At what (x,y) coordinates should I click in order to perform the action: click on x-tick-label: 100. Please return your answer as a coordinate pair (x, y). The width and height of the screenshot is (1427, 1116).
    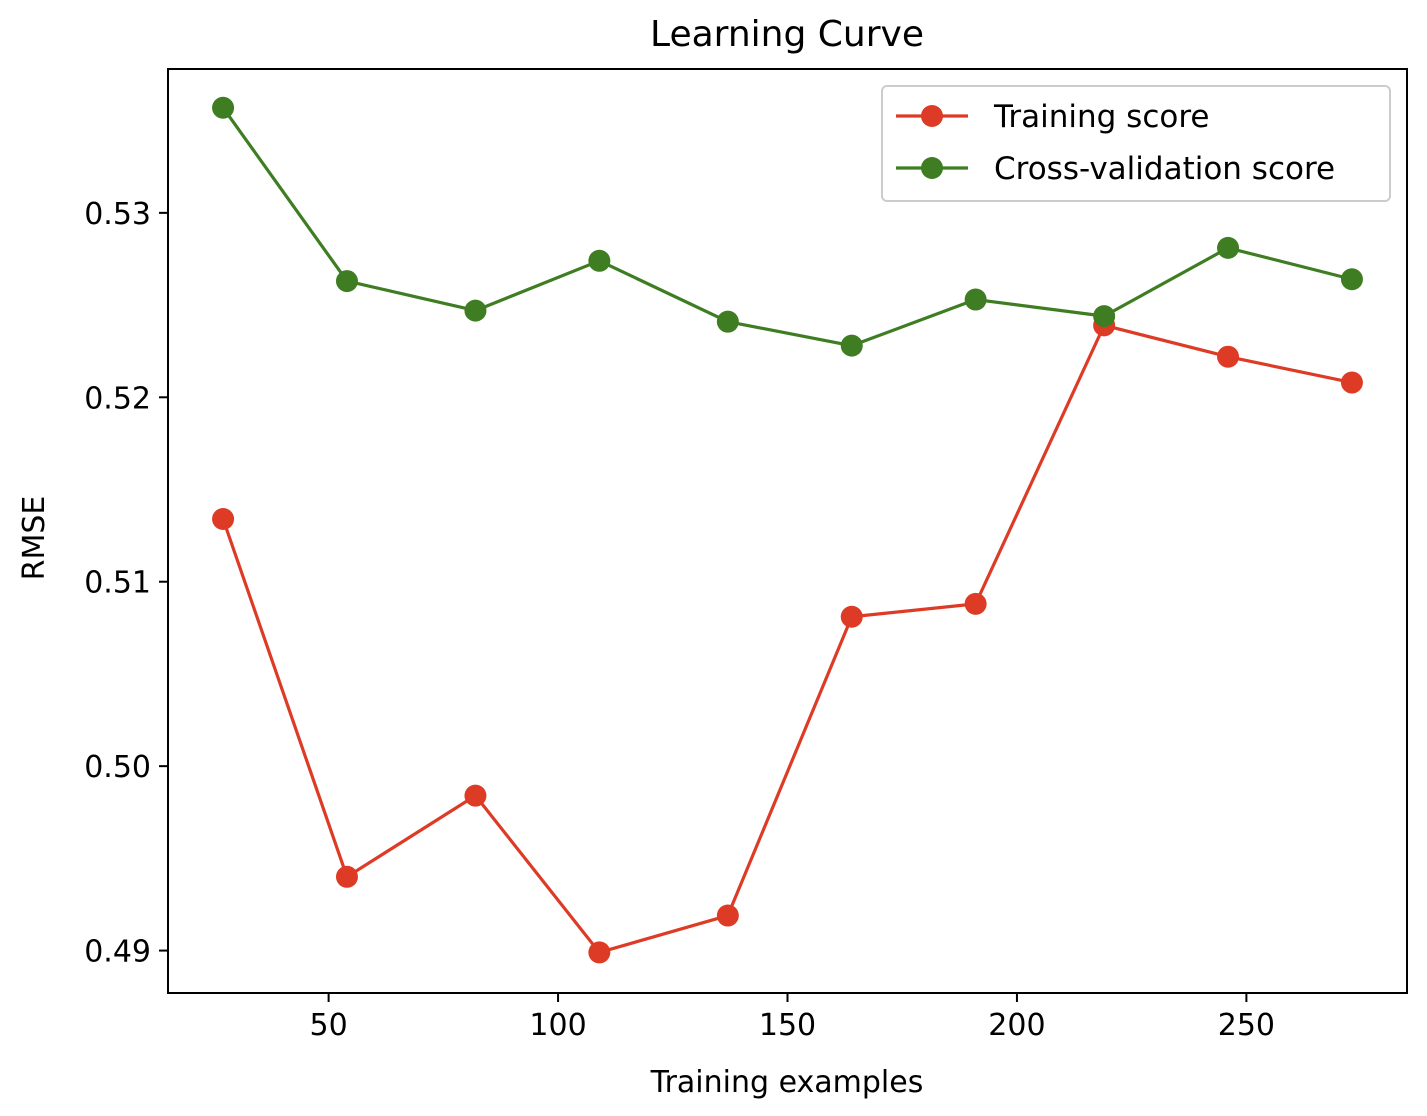
    Looking at the image, I should click on (557, 1025).